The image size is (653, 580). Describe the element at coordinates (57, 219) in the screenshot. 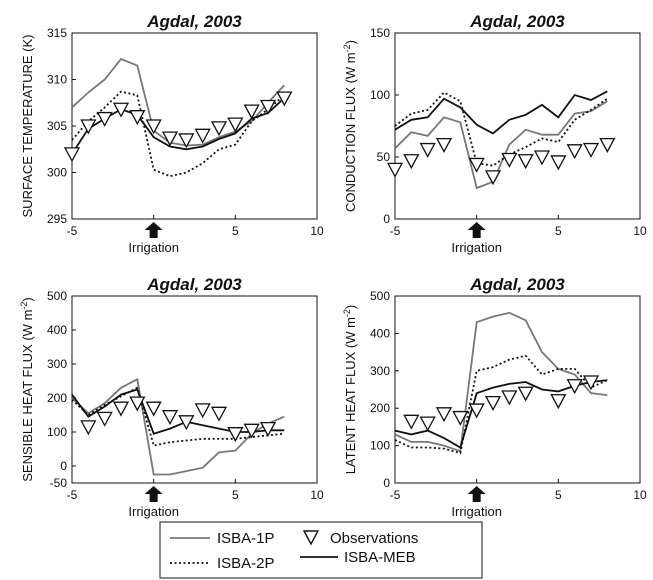

I see `y-tick-label: 295` at that location.